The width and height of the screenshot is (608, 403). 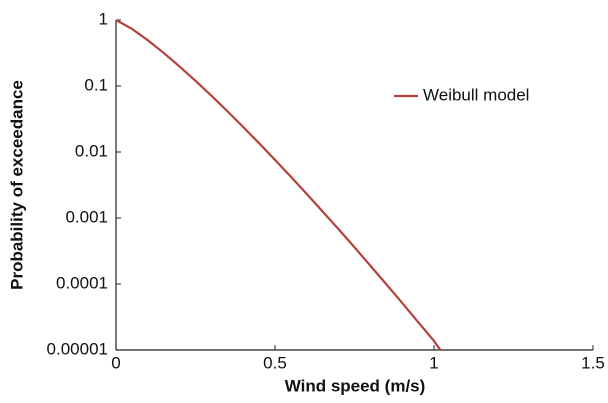 What do you see at coordinates (593, 362) in the screenshot?
I see `x-tick-label: 1.5` at bounding box center [593, 362].